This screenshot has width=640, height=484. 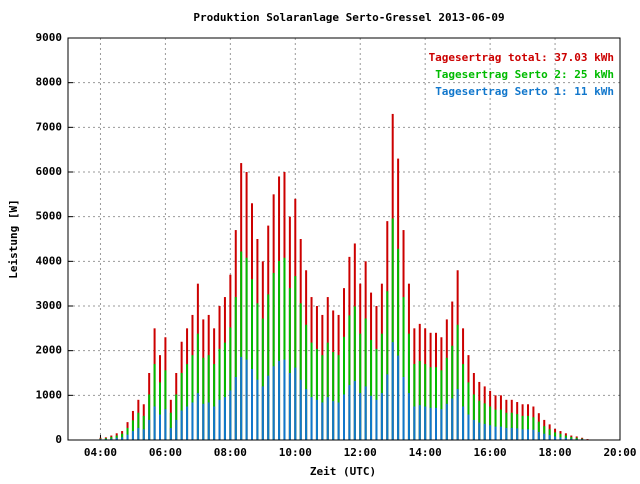 What do you see at coordinates (100, 452) in the screenshot?
I see `x-tick-label: 04:00` at bounding box center [100, 452].